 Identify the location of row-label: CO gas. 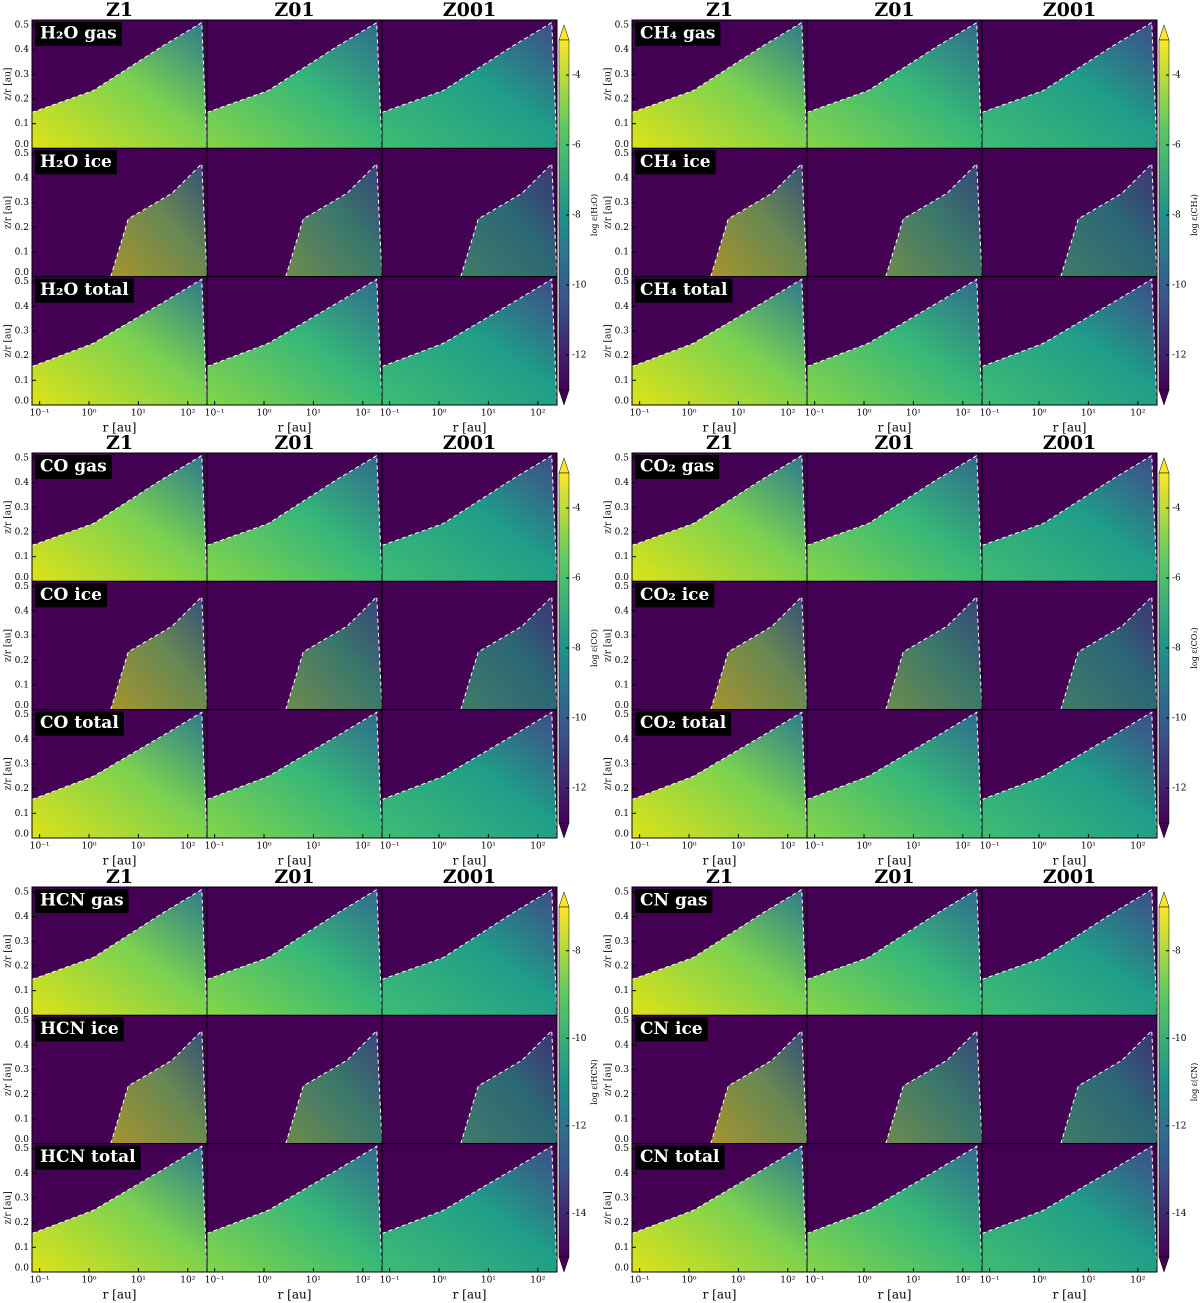
(73, 467).